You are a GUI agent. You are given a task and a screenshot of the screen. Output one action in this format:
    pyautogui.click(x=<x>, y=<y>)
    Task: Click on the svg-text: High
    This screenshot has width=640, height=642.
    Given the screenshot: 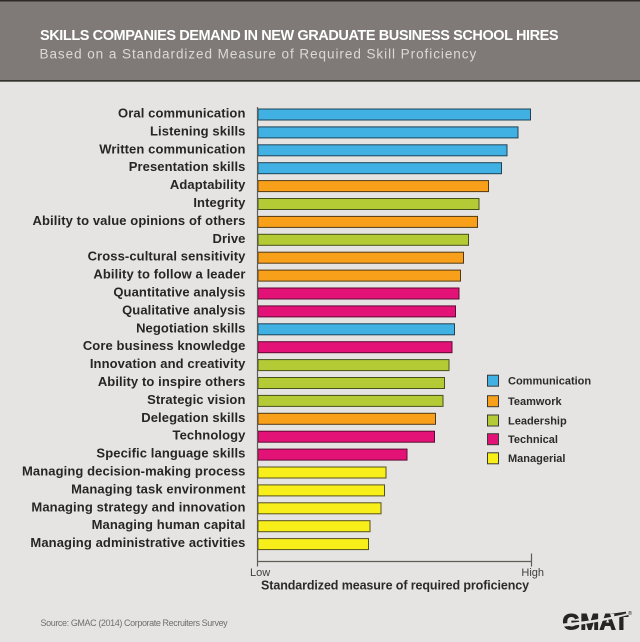 What is the action you would take?
    pyautogui.click(x=532, y=573)
    